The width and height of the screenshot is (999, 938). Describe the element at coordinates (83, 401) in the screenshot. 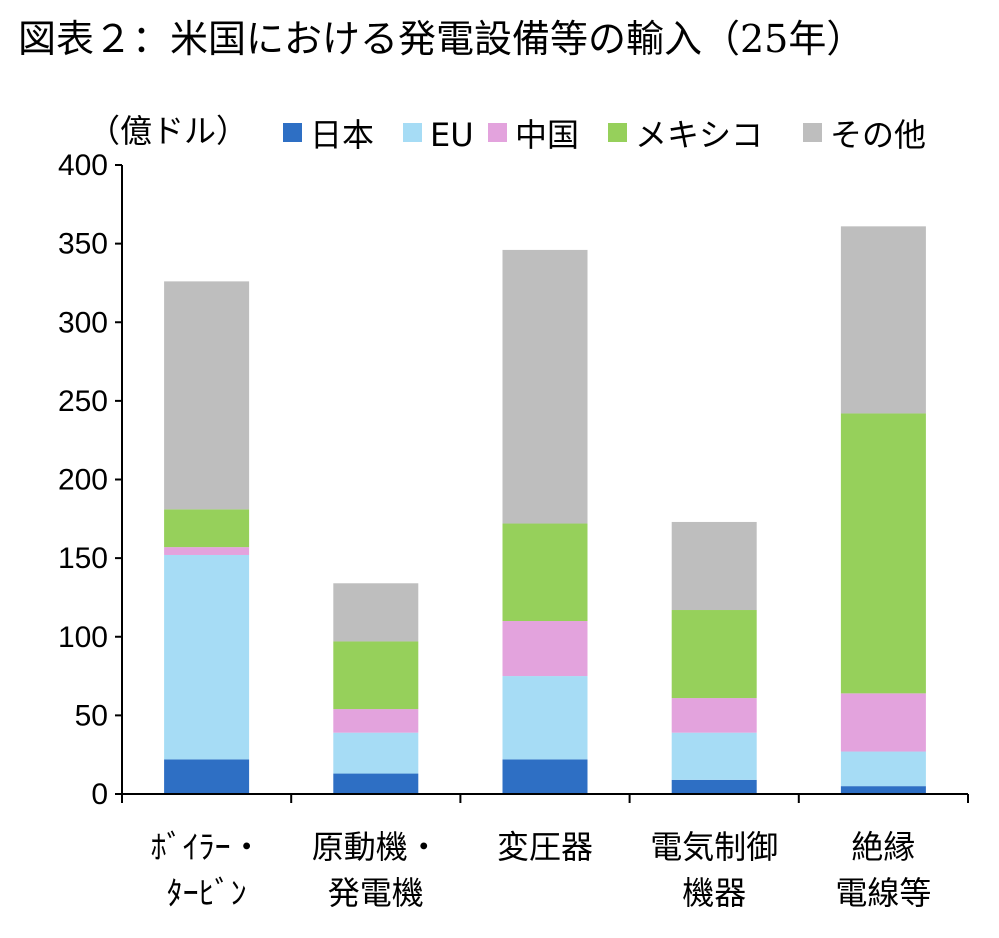

I see `y-tick-label-250: 250` at that location.